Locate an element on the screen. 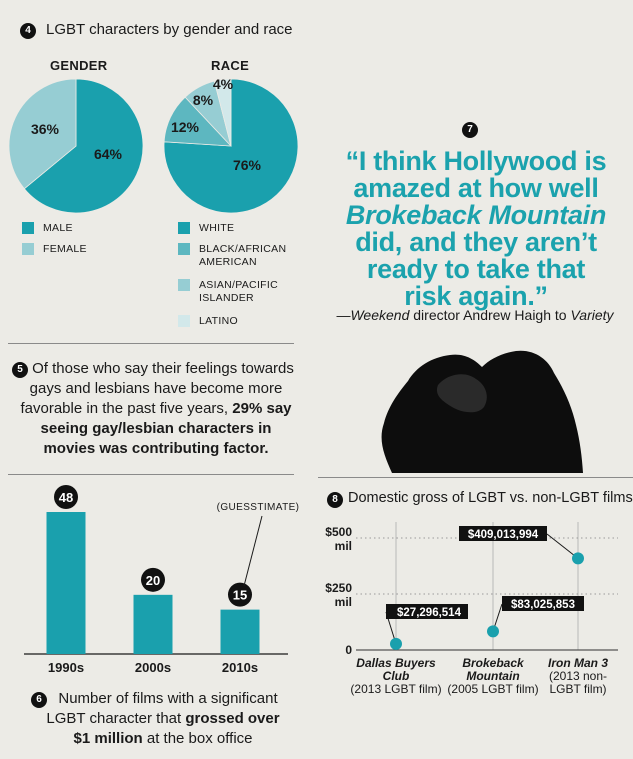 The width and height of the screenshot is (633, 759). callout-leader is located at coordinates (562, 546).